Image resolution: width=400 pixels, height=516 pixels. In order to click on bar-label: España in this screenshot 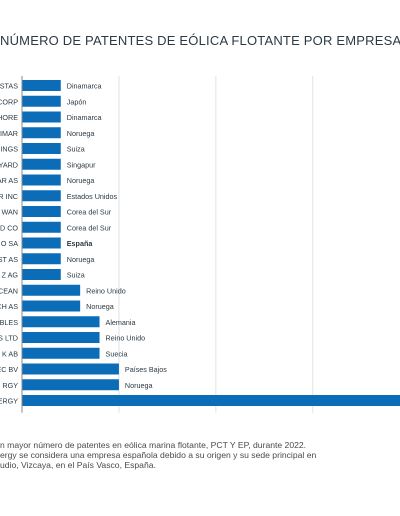, I will do `click(80, 243)`.